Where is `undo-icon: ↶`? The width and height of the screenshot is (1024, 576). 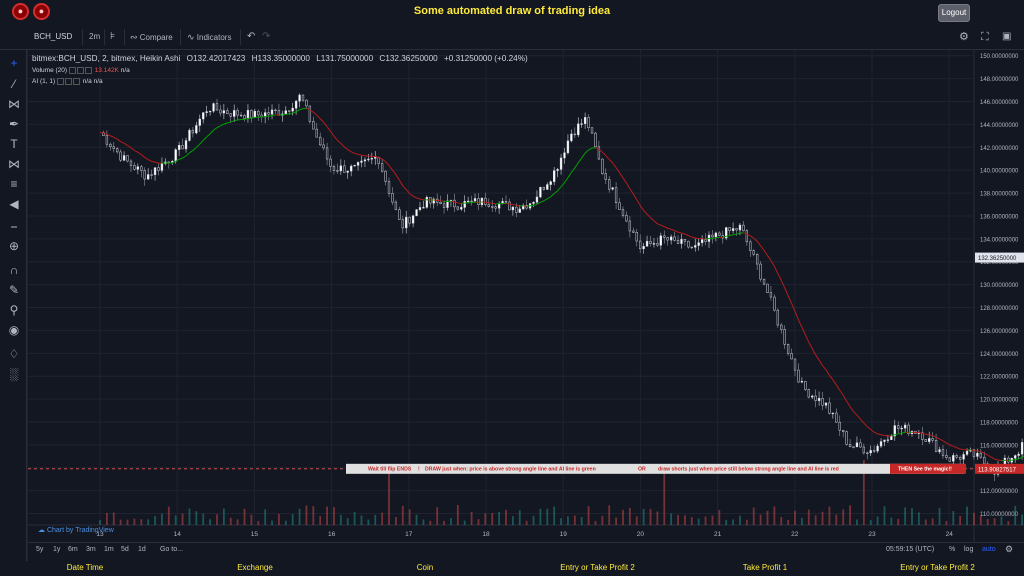 undo-icon: ↶ is located at coordinates (251, 36).